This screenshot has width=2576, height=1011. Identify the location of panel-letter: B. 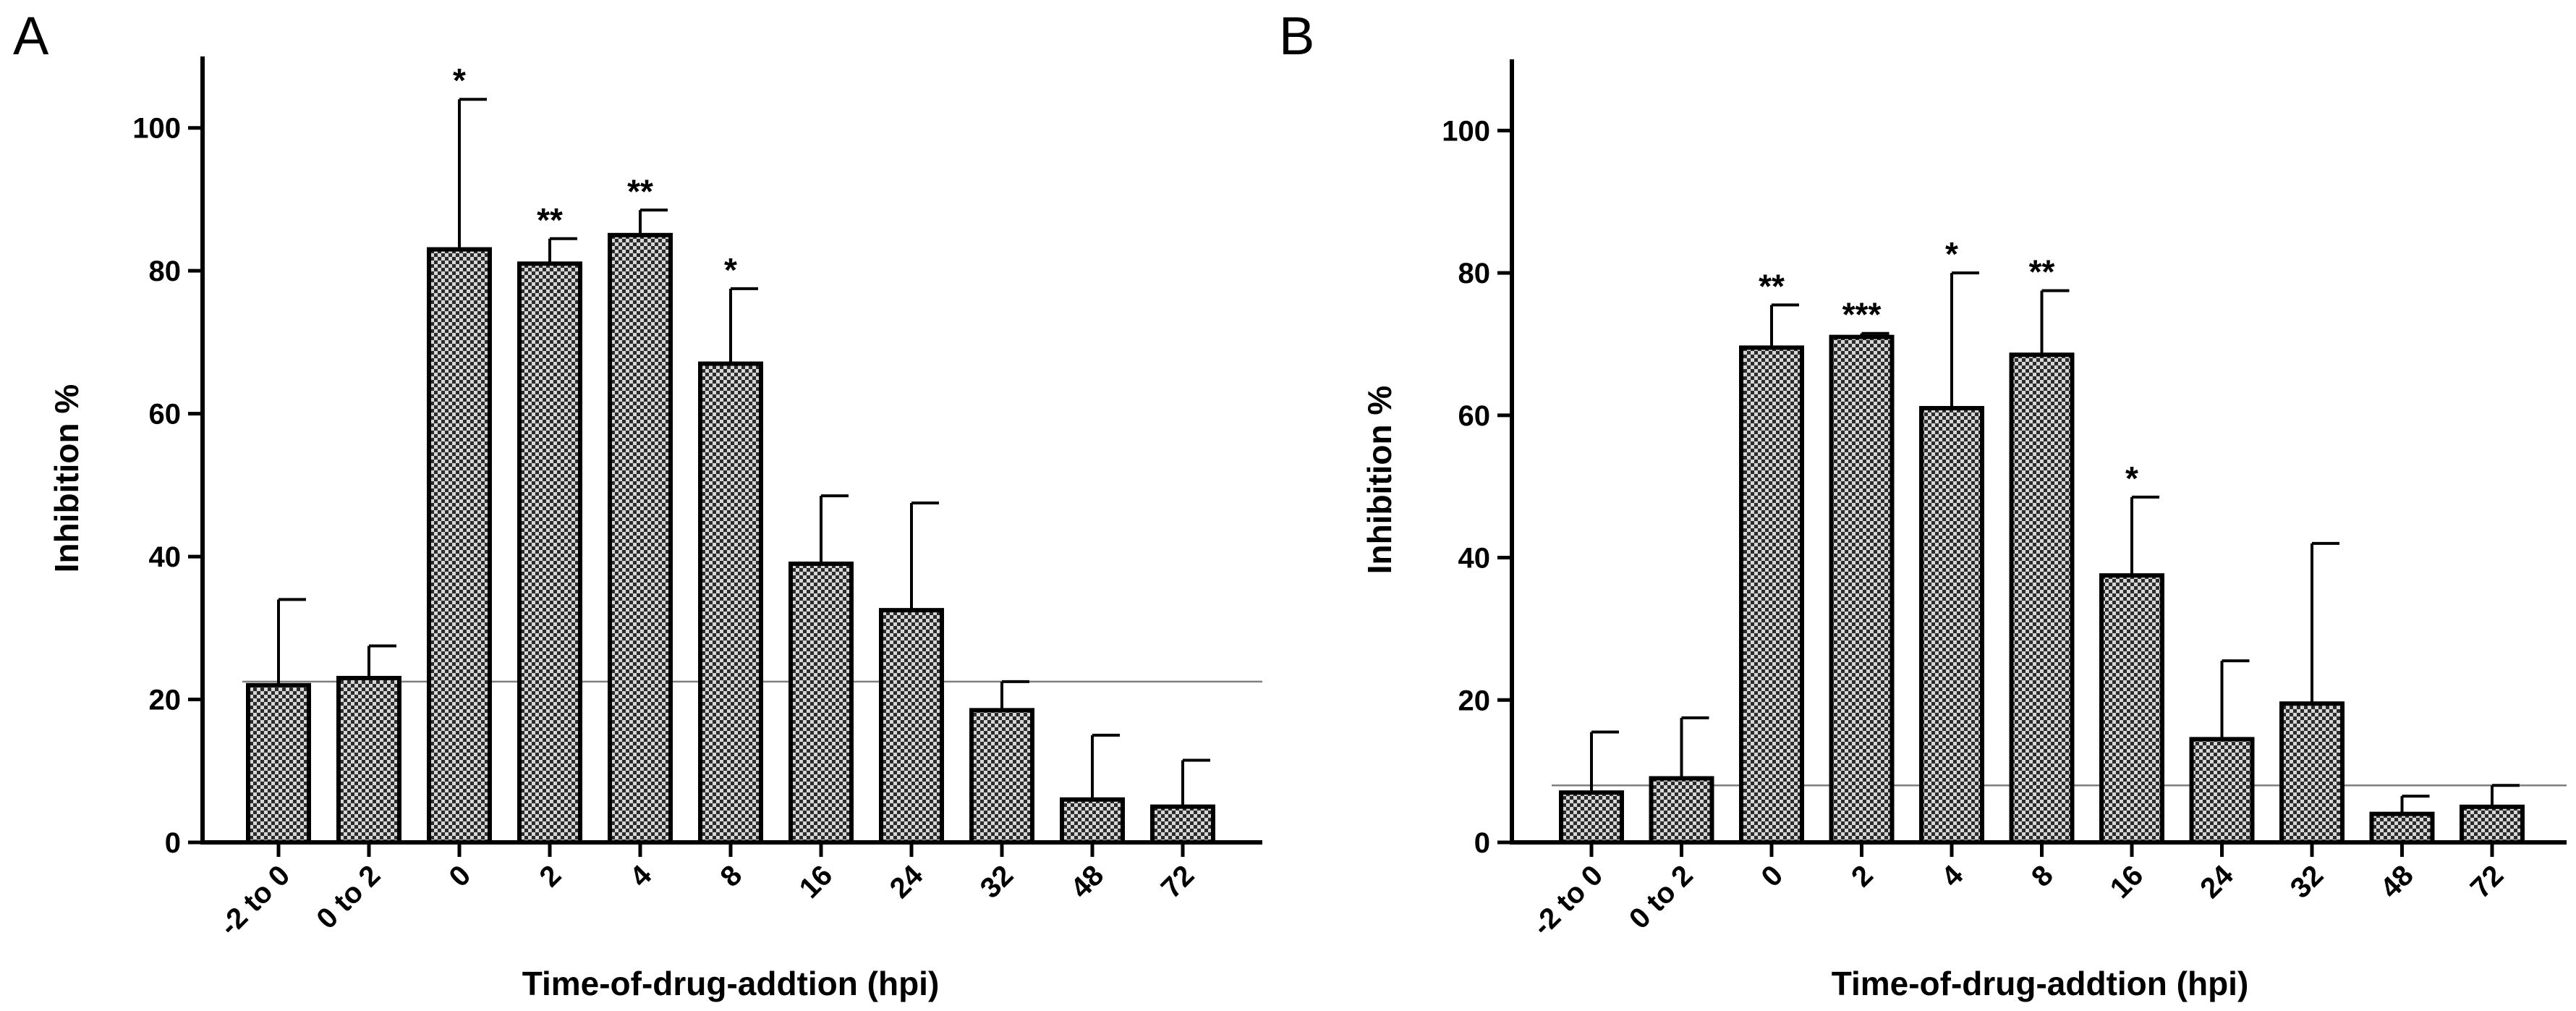
(1296, 36).